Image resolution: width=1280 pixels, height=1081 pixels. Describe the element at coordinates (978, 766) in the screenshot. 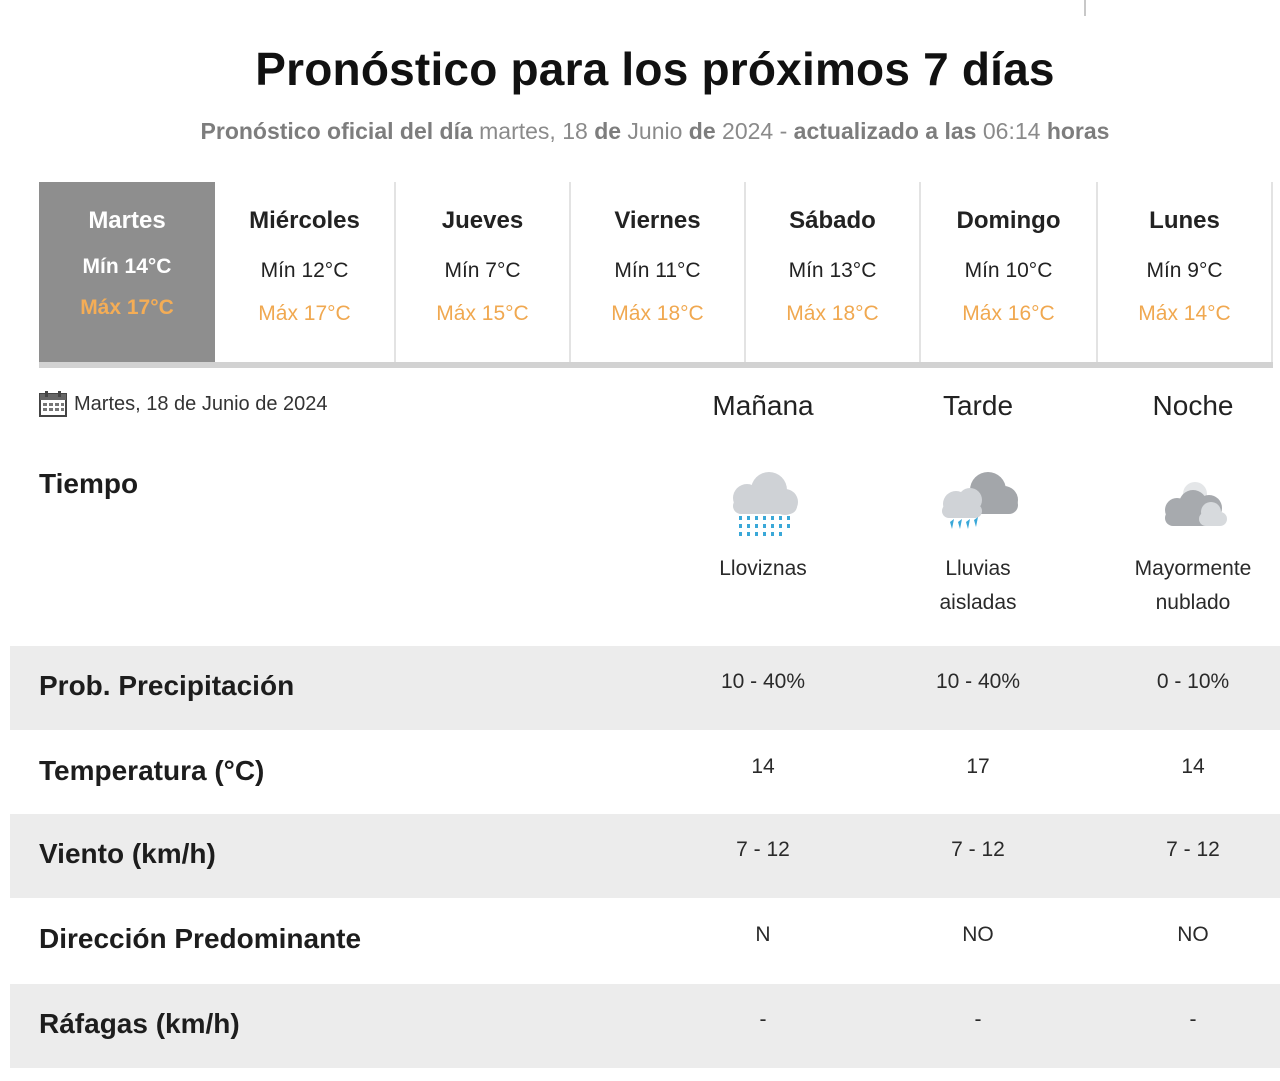

I see `row-value: 17` at that location.